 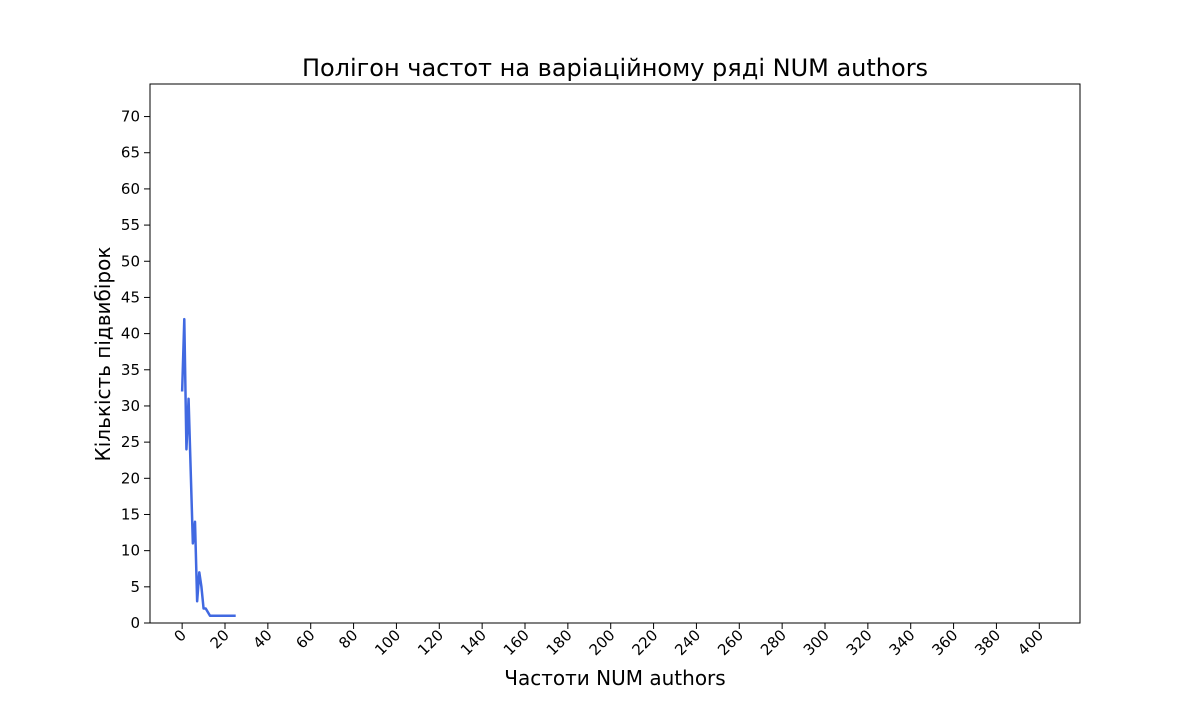 What do you see at coordinates (130, 225) in the screenshot?
I see `y-tick-label: 55` at bounding box center [130, 225].